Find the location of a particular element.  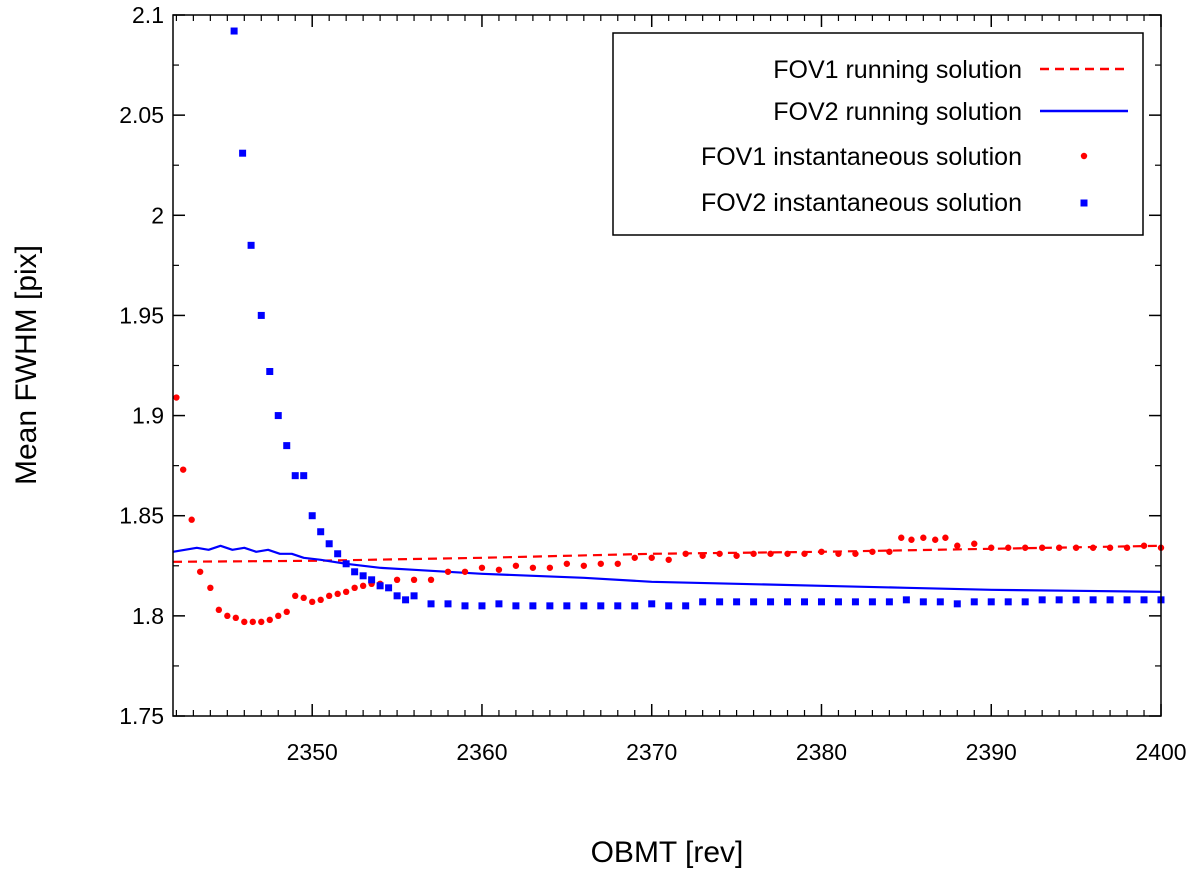

y-tick-label: 1.8 is located at coordinates (148, 616).